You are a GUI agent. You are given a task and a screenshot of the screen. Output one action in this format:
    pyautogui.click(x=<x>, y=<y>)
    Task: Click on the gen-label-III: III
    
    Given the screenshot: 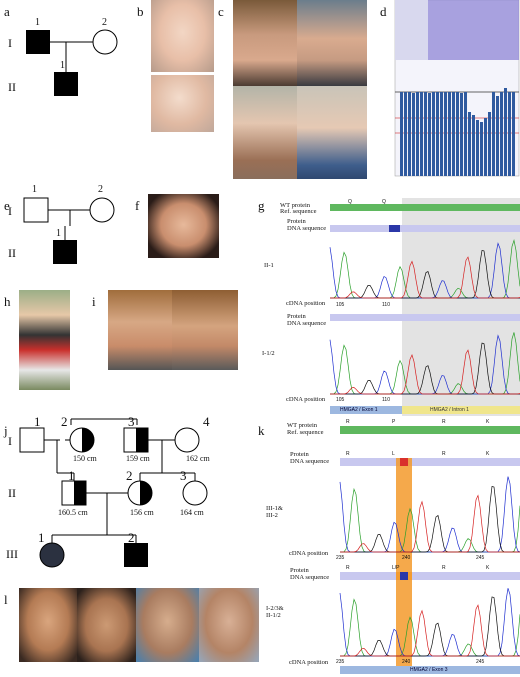 What is the action you would take?
    pyautogui.click(x=12, y=554)
    